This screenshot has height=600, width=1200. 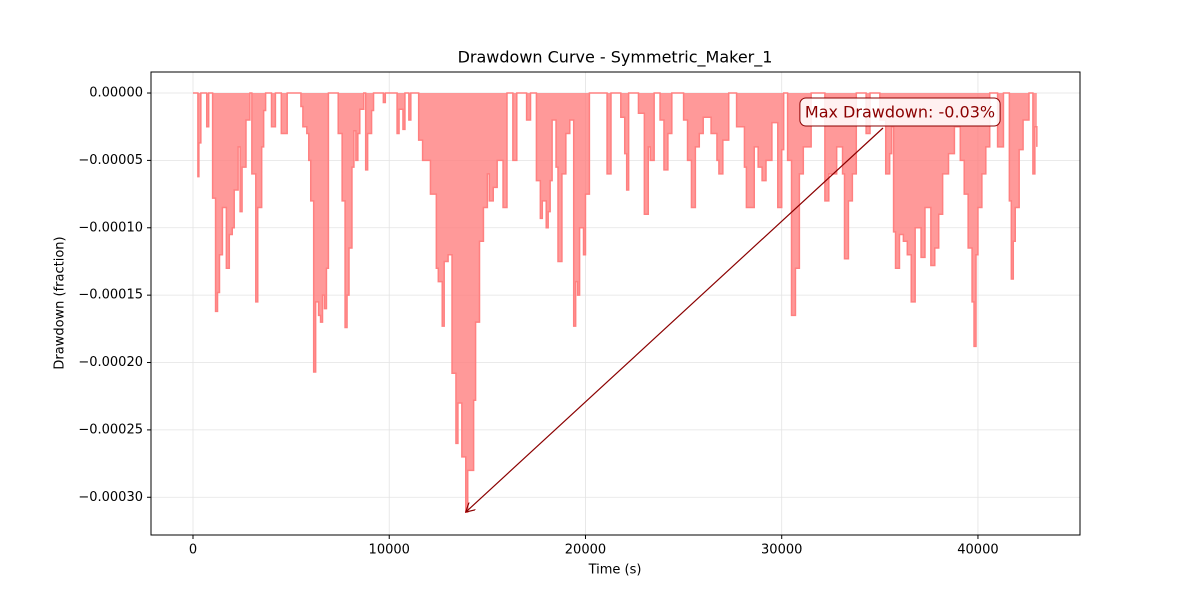 I want to click on x-axis-label: Time (s), so click(x=615, y=570).